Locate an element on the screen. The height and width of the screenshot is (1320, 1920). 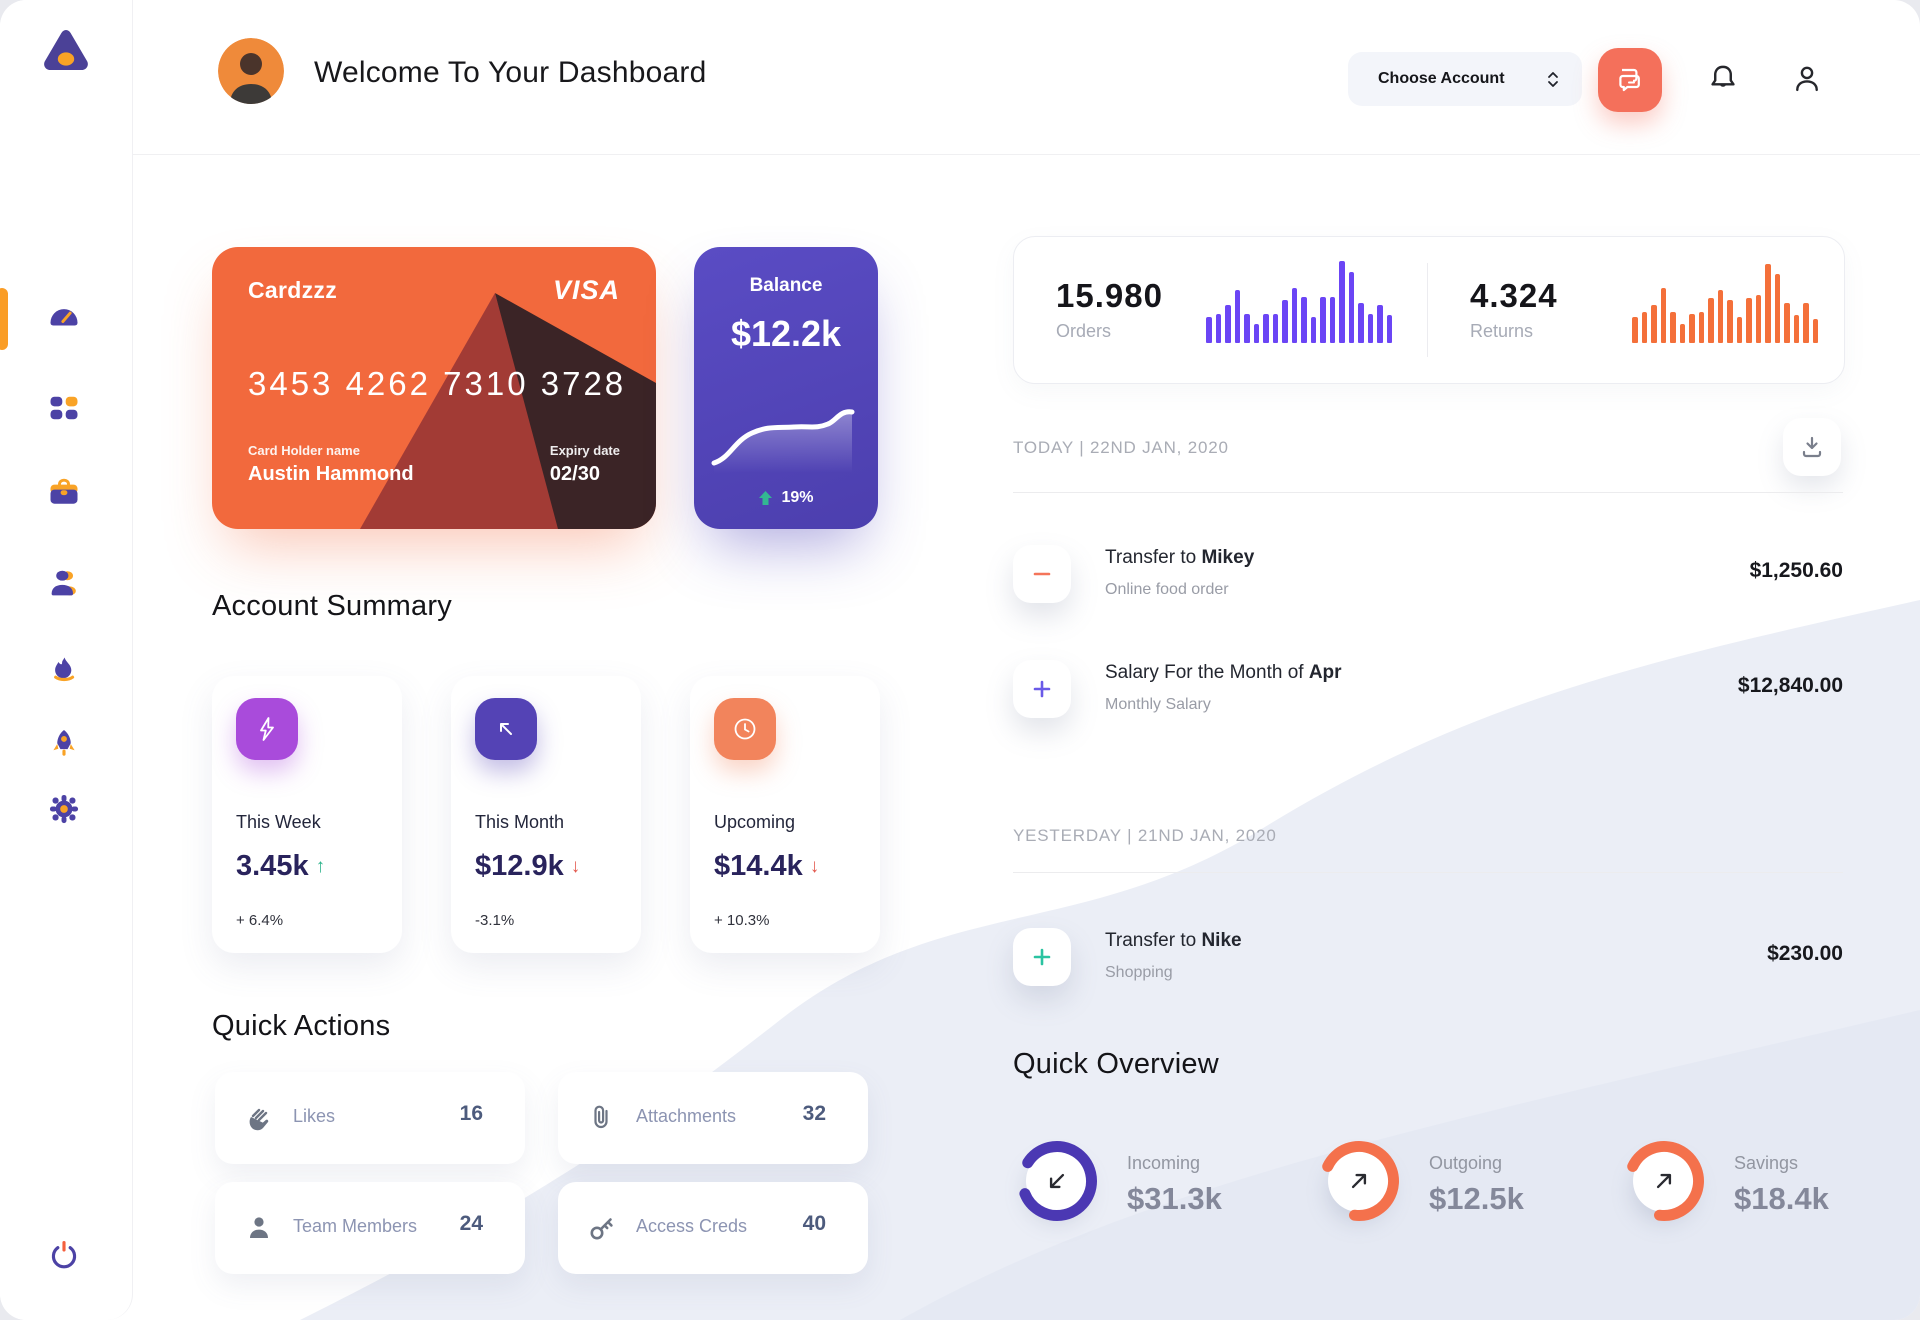
trend-up-icon: ↑ is located at coordinates (320, 866).